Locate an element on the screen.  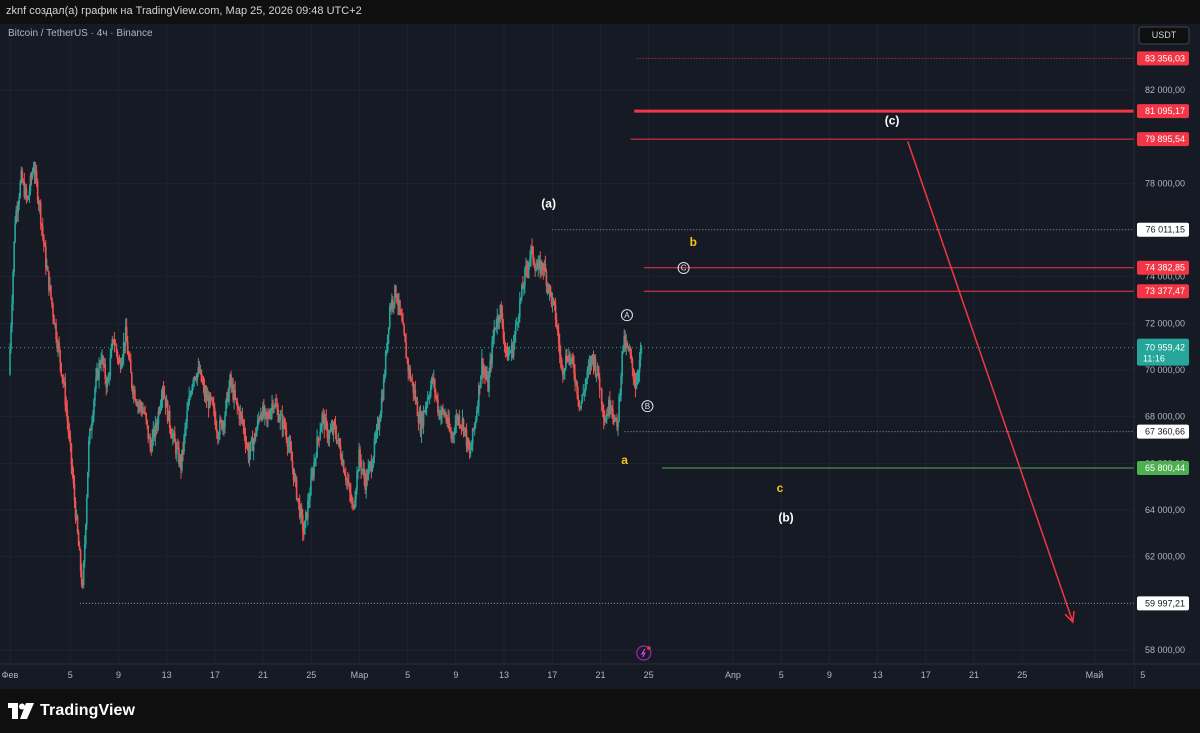
price-tick-label: 62 000,00 is located at coordinates (1165, 557).